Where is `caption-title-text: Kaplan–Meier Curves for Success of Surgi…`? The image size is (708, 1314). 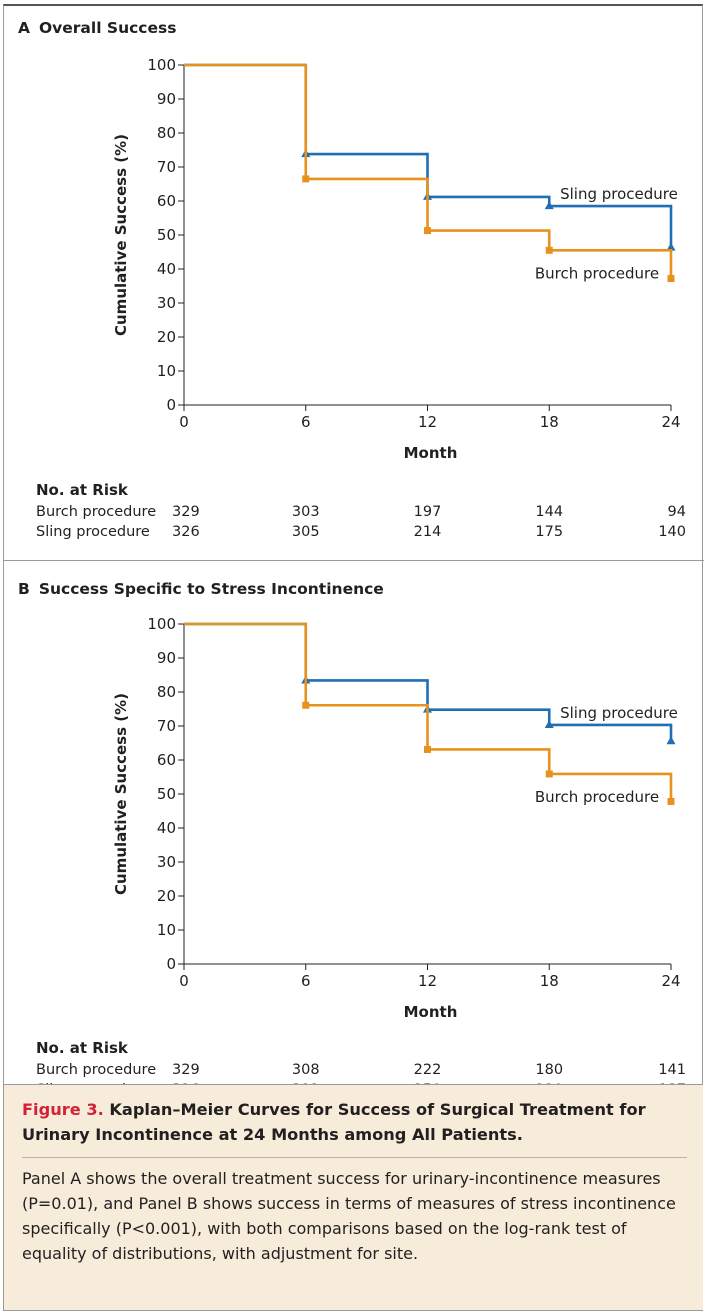 caption-title-text: Kaplan–Meier Curves for Success of Surgi… is located at coordinates (334, 1122).